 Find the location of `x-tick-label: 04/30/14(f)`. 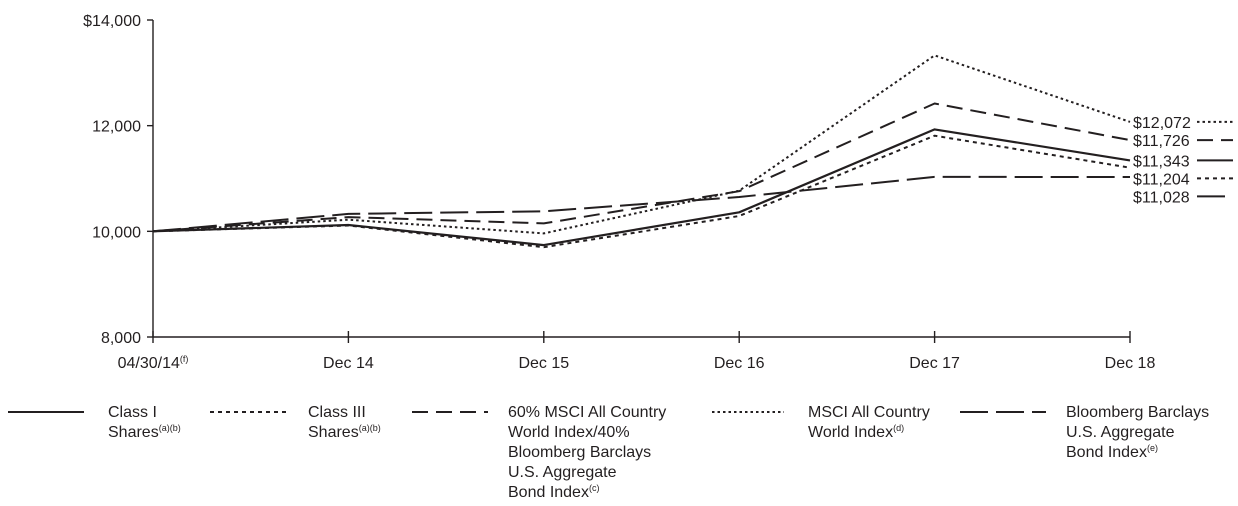

x-tick-label: 04/30/14(f) is located at coordinates (153, 363).